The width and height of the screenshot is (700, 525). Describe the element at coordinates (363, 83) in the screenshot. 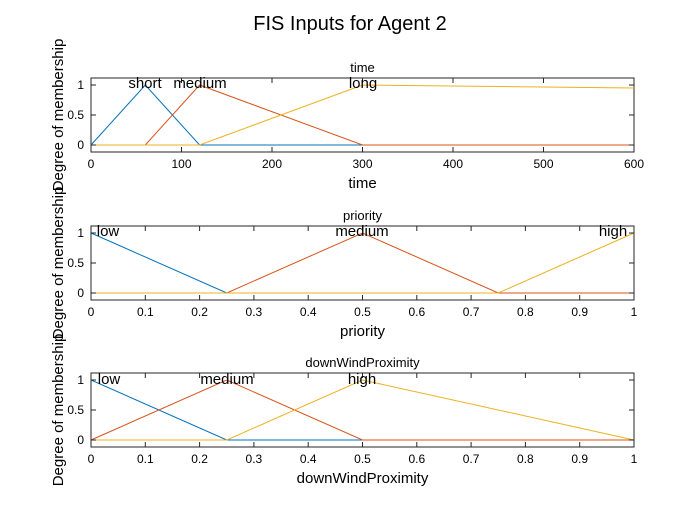

I see `mf-label-long: long` at that location.